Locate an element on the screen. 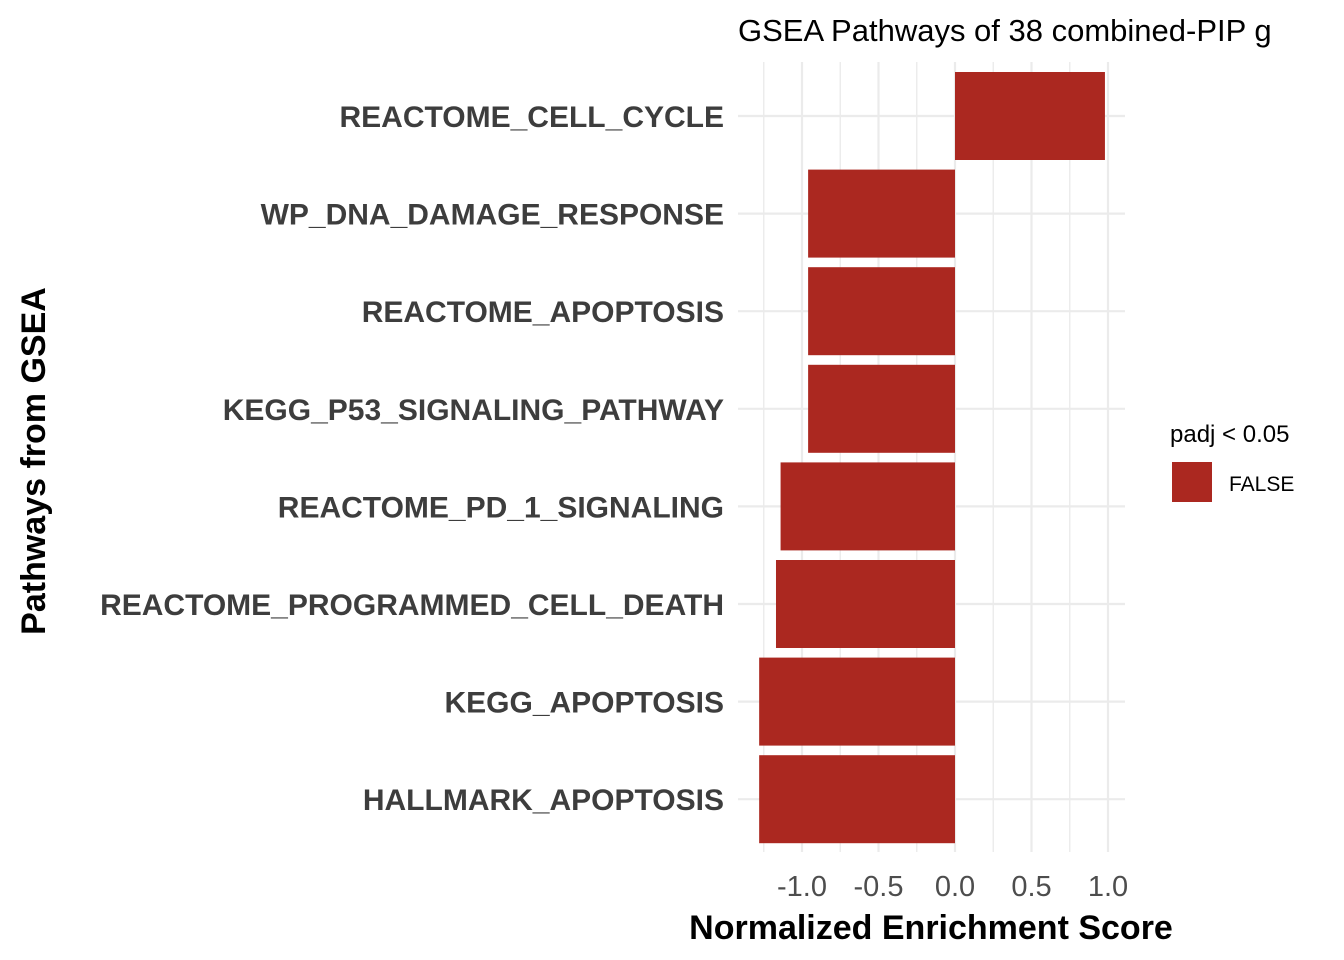 The height and width of the screenshot is (960, 1344). bar-hallmark-apoptosis is located at coordinates (857, 799).